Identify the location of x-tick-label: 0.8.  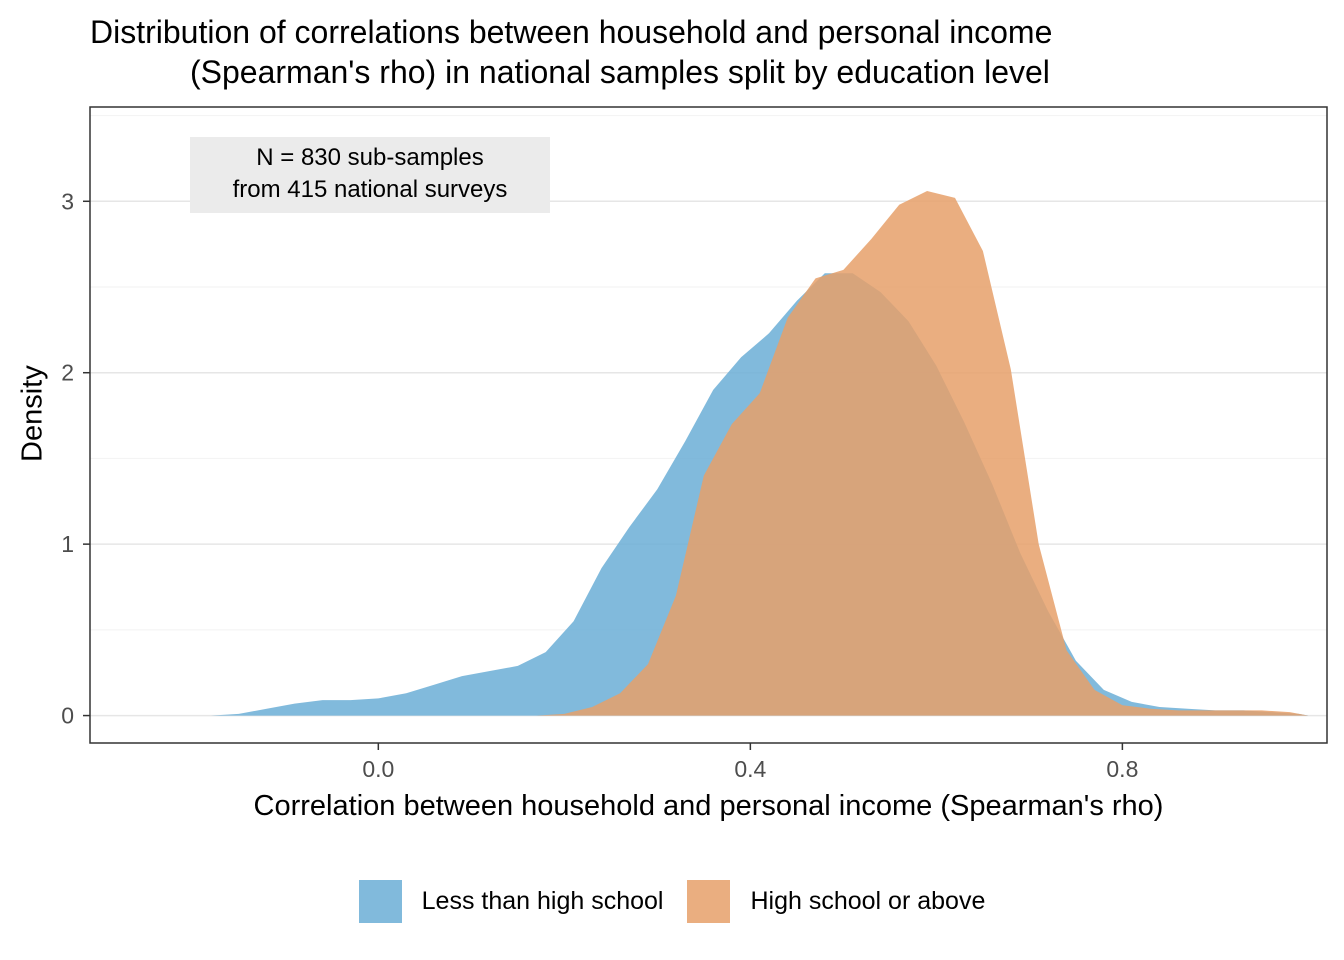
(1122, 769).